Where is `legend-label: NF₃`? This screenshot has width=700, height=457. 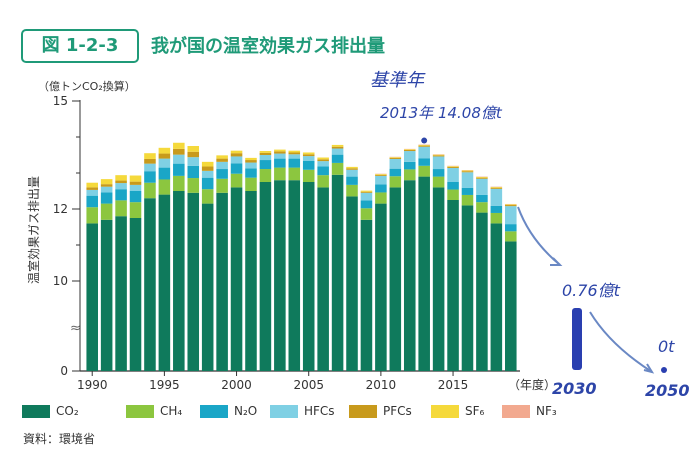
legend-label: NF₃ is located at coordinates (546, 411).